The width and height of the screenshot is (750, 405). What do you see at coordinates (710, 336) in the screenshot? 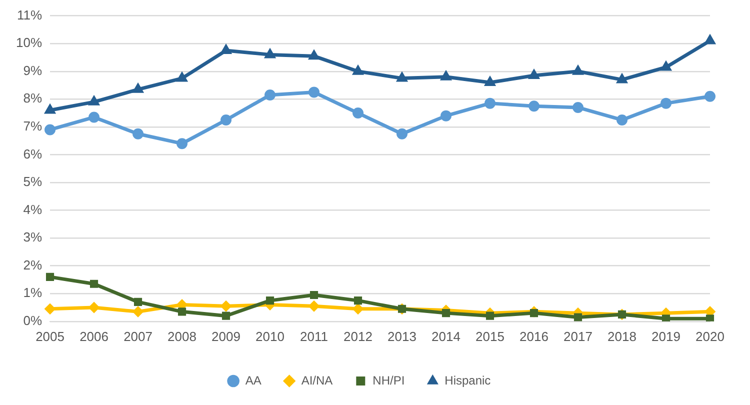
I see `x-tick-label: 2020` at bounding box center [710, 336].